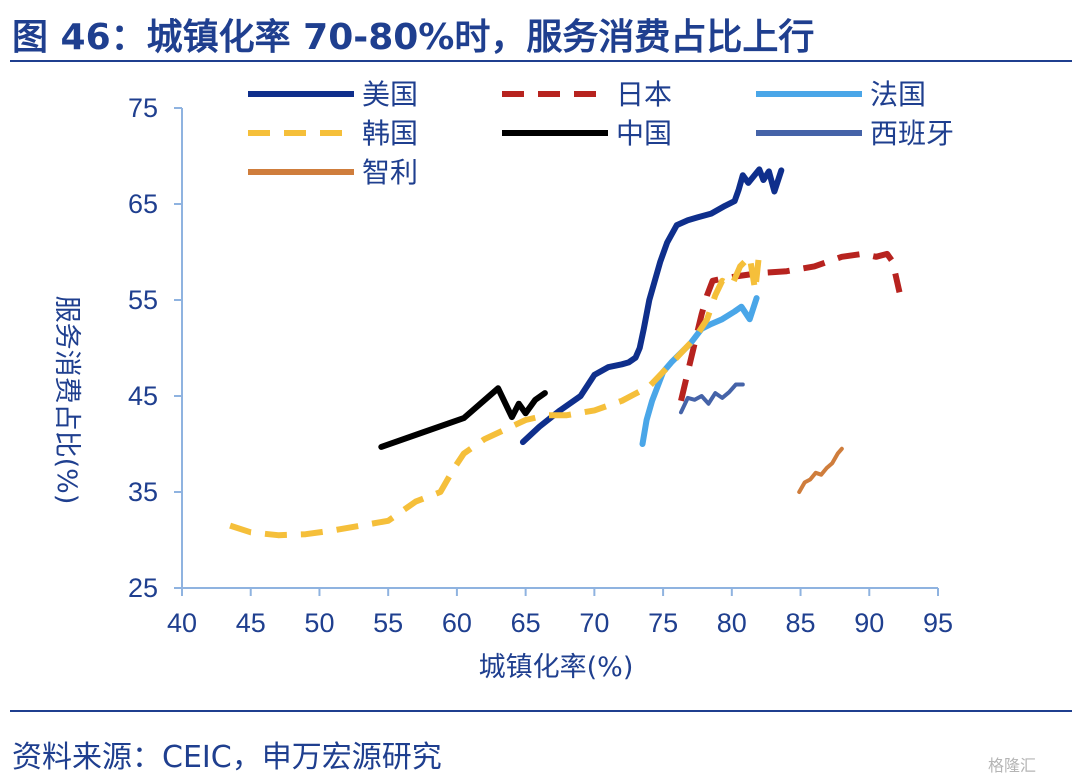  I want to click on chart-title: 图 46：城镇化率 70-80%时，服务消费占比上行, so click(413, 37).